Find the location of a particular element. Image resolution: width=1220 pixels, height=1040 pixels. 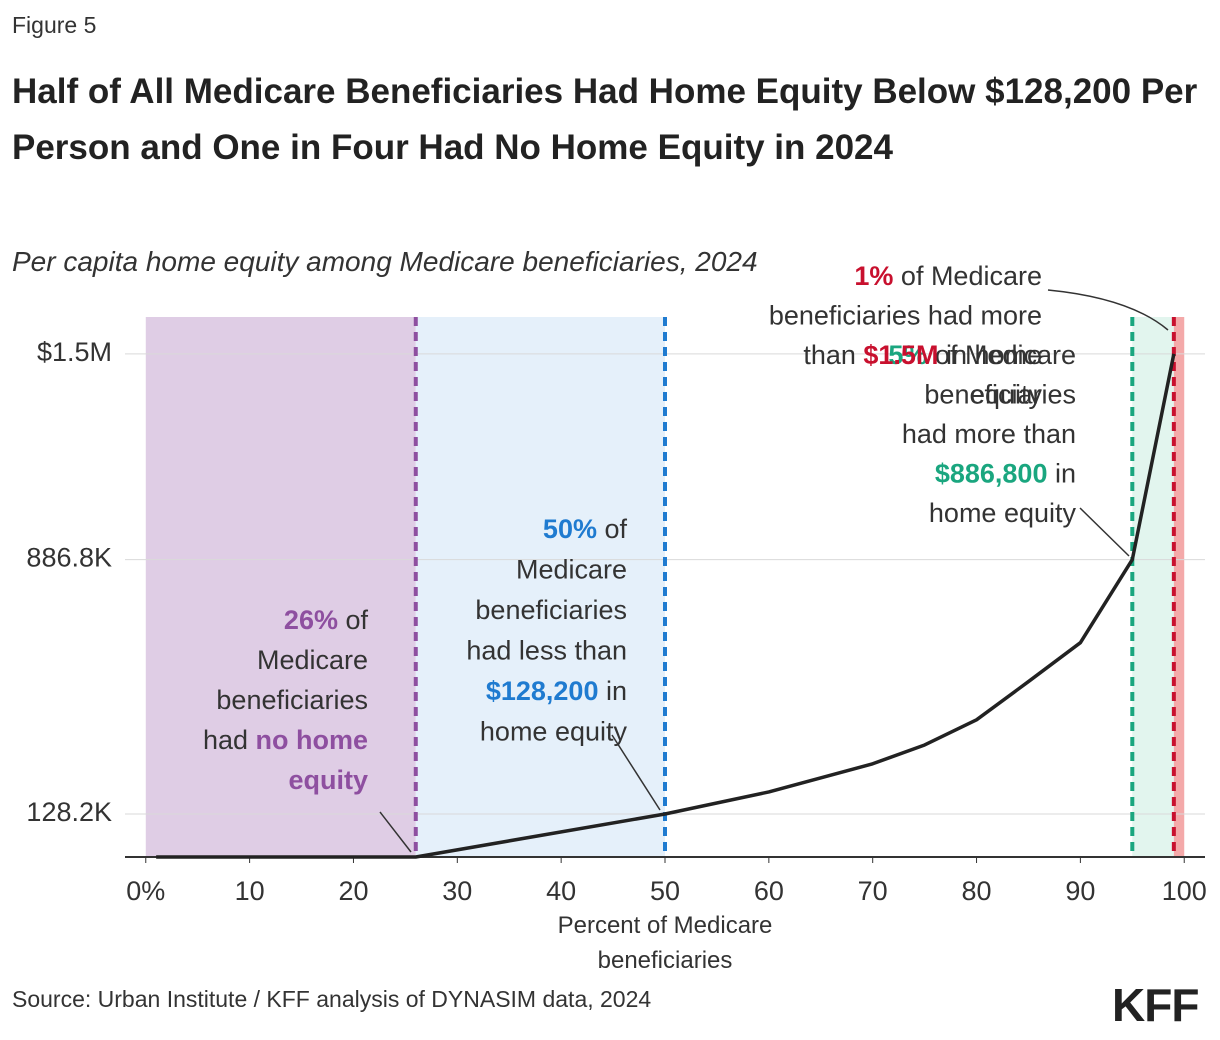

annotation-line: 1% of Medicare is located at coordinates (948, 276).